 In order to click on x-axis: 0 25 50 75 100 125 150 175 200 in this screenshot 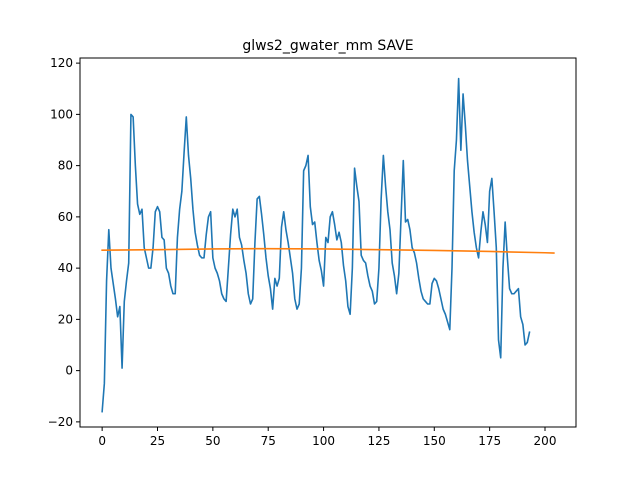, I will do `click(327, 437)`.